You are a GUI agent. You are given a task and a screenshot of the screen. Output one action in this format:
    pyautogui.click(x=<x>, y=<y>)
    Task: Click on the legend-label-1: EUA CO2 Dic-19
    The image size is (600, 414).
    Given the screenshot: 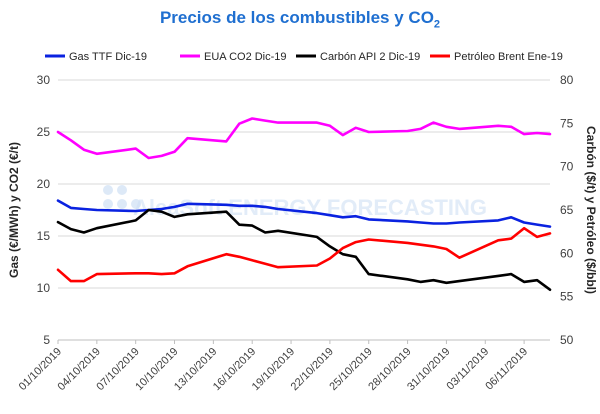 What is the action you would take?
    pyautogui.click(x=245, y=57)
    